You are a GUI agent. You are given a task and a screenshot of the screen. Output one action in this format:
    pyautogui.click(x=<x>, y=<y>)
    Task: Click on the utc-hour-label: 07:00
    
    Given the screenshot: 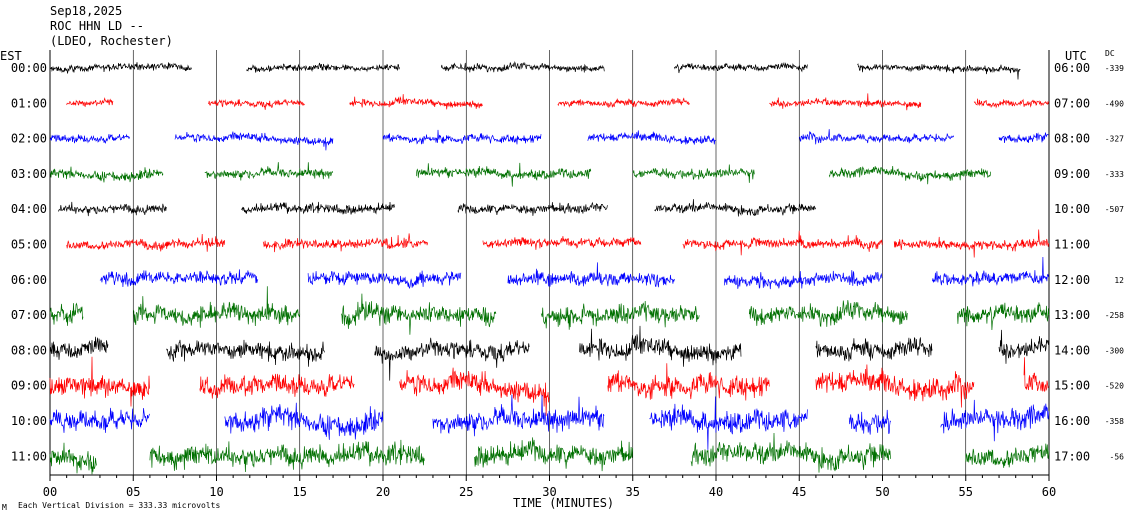 What is the action you would take?
    pyautogui.click(x=1072, y=103)
    